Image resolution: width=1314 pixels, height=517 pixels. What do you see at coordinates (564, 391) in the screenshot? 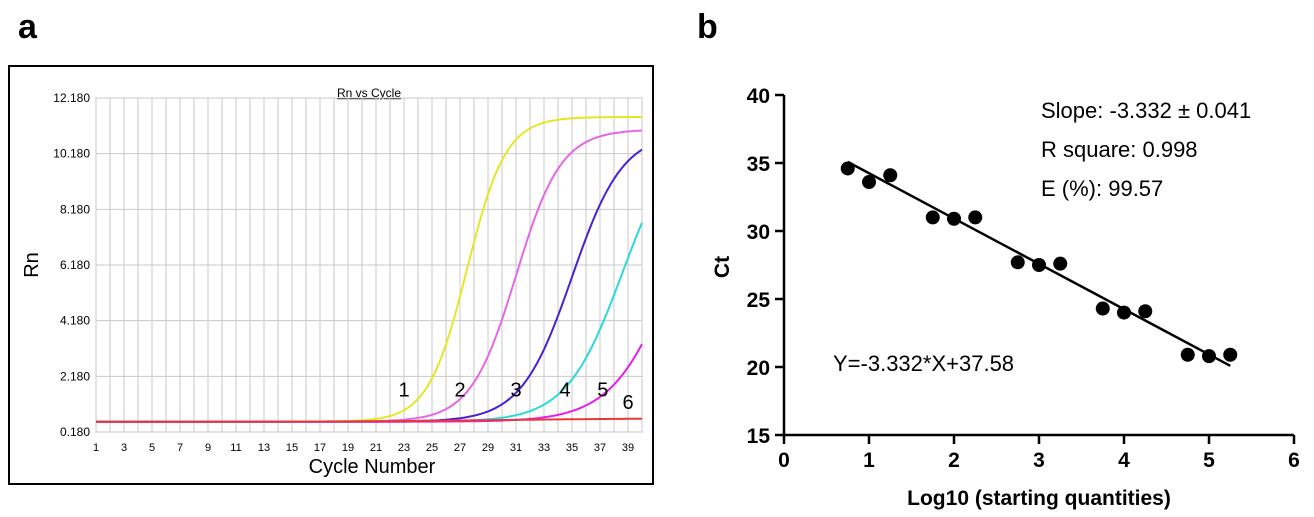
I see `curve-annotation: 4` at bounding box center [564, 391].